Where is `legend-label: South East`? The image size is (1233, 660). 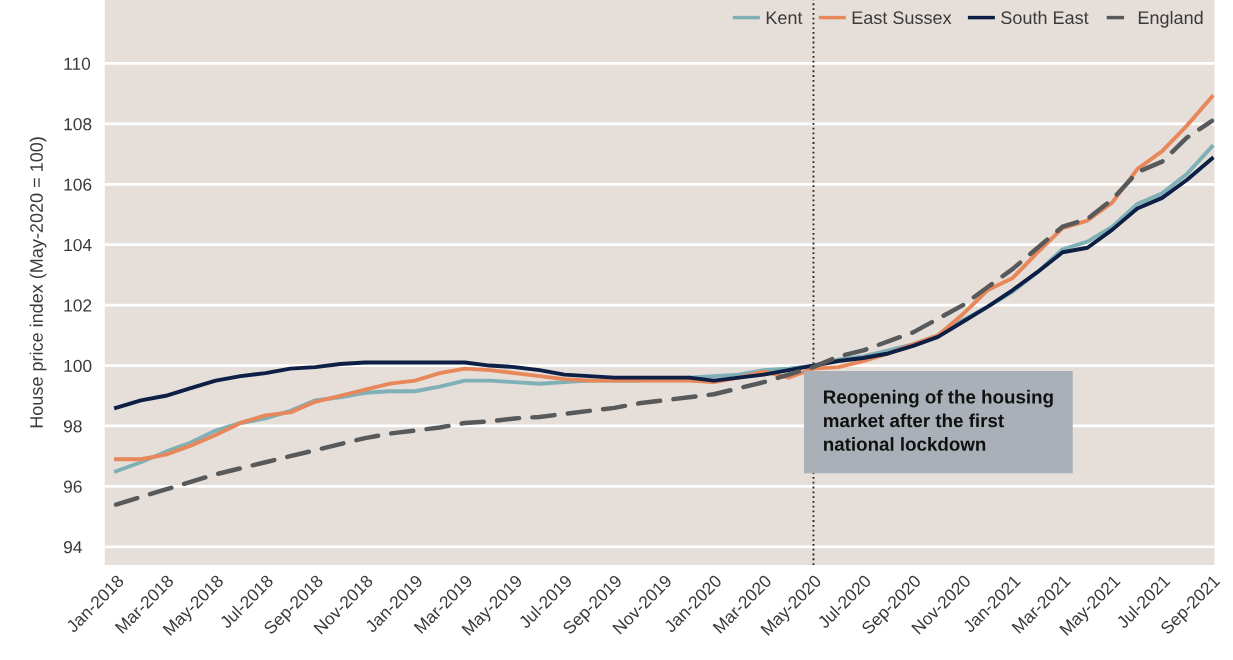 legend-label: South East is located at coordinates (1045, 17).